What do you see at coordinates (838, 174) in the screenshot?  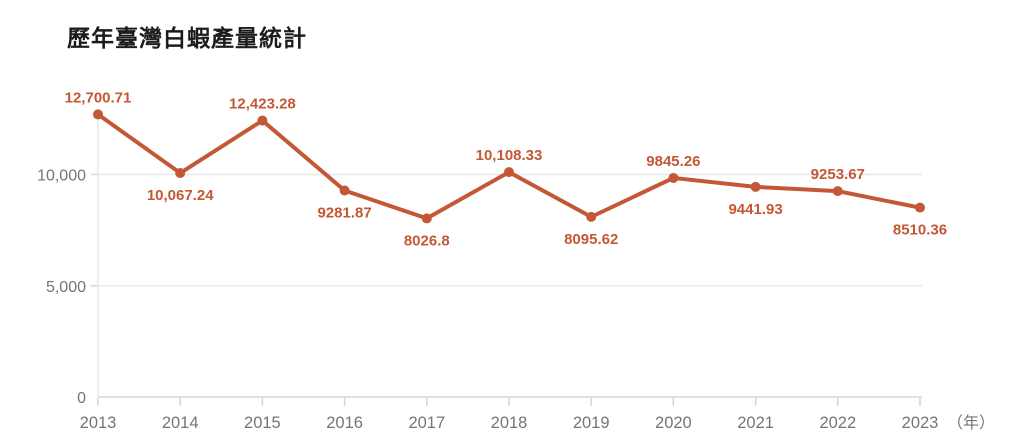 I see `data-point-label: 9253.67` at bounding box center [838, 174].